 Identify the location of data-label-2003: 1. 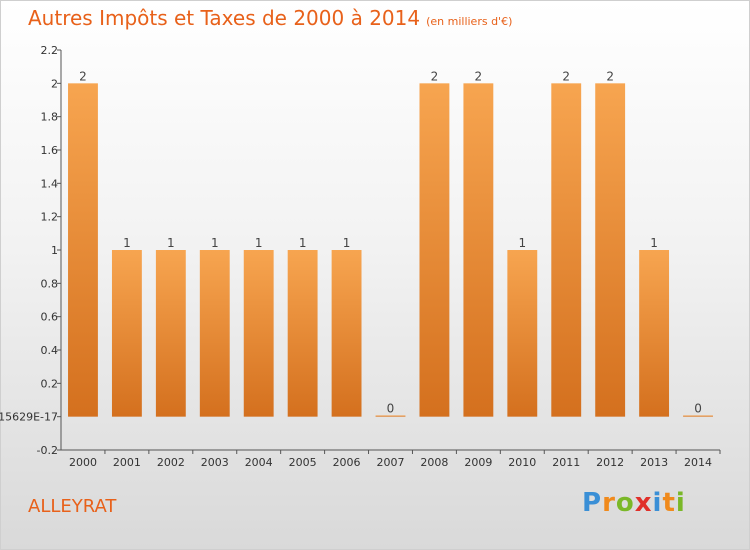
(215, 243).